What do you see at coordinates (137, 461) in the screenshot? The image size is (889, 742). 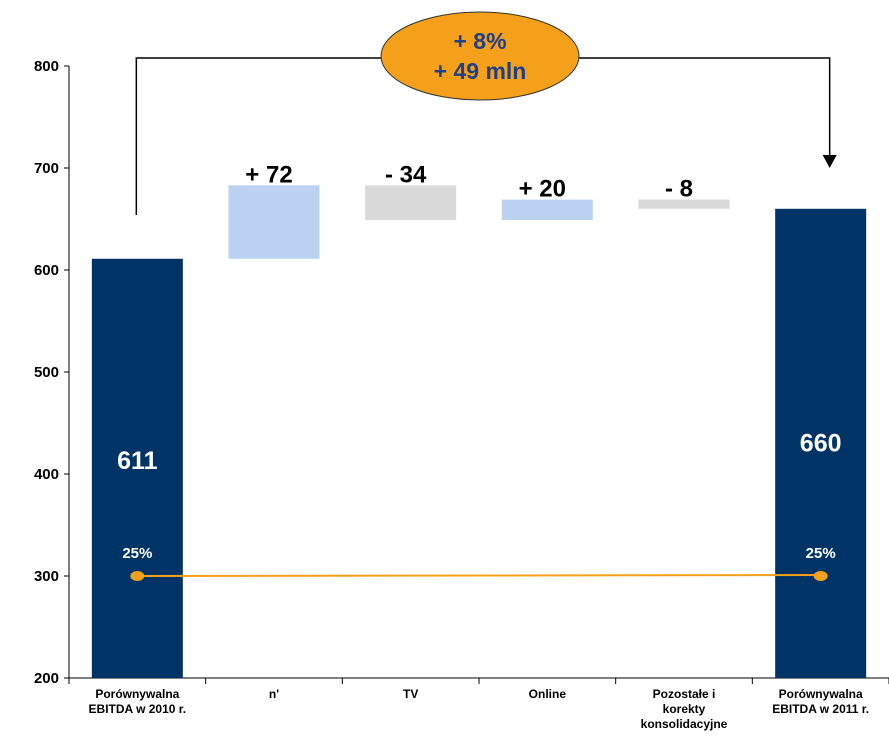 I see `total-bar-value-label: 611` at bounding box center [137, 461].